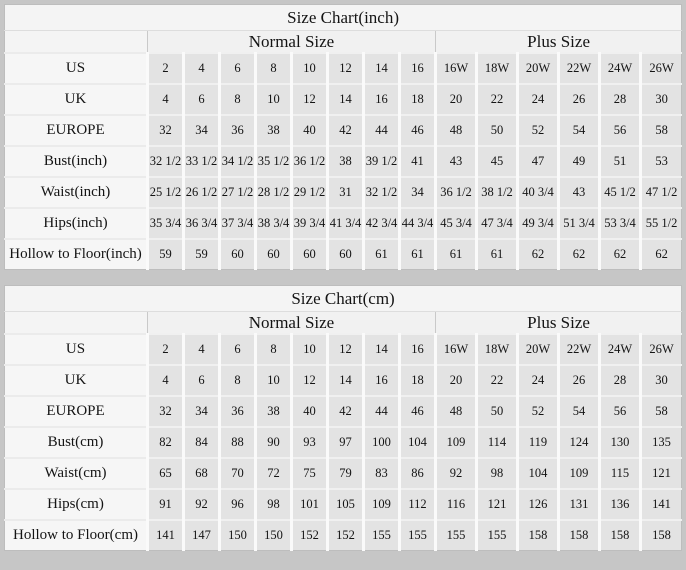 Image resolution: width=686 pixels, height=570 pixels. Describe the element at coordinates (619, 504) in the screenshot. I see `size-cell: 136` at that location.